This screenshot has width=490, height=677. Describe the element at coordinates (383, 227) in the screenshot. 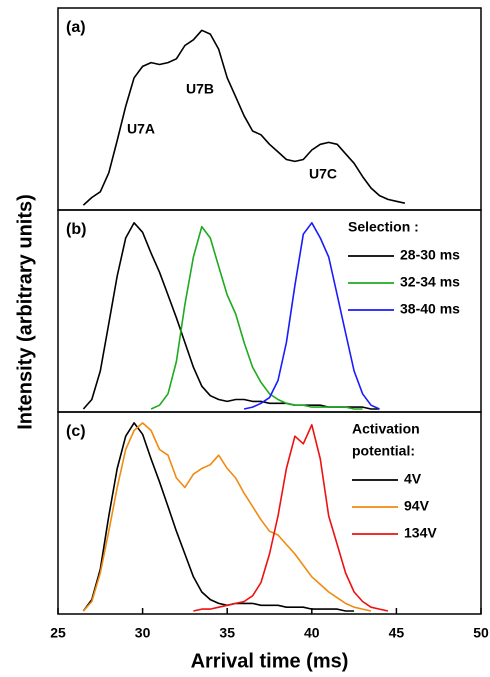

I see `legend-title: Selection :` at that location.